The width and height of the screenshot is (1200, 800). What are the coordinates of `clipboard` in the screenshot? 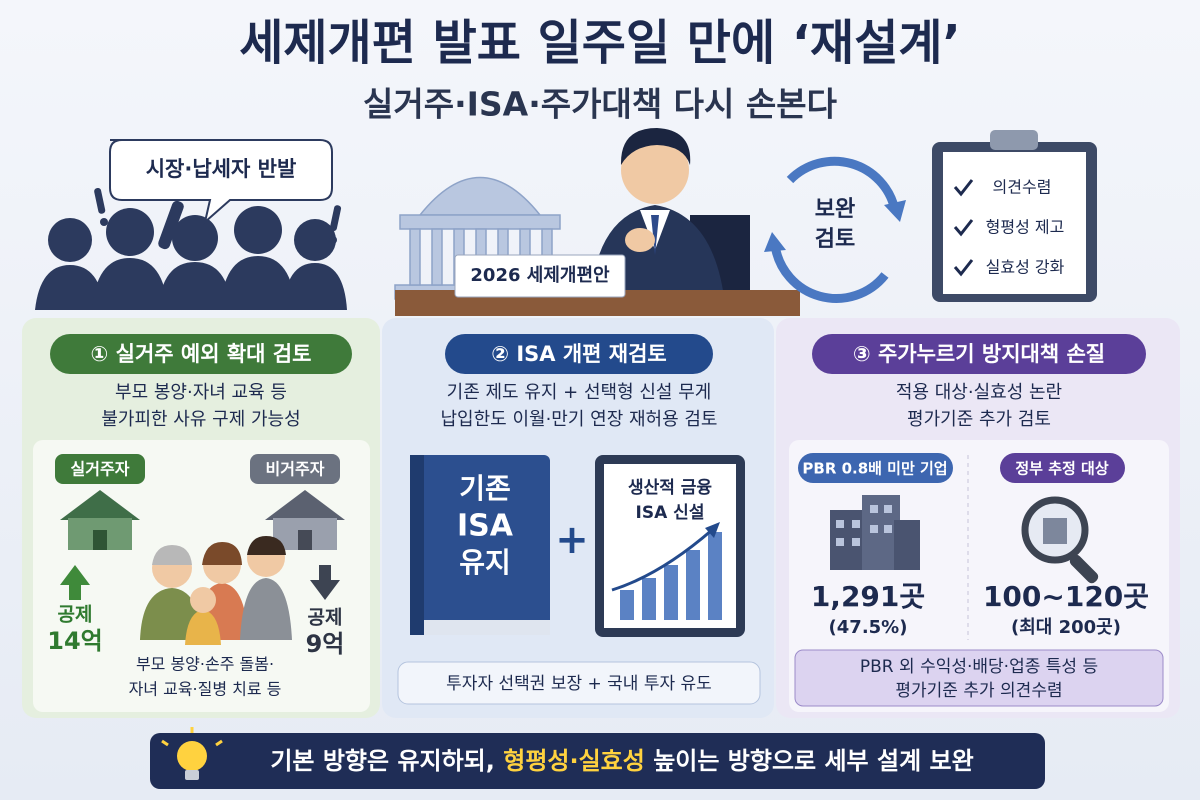 It's located at (1014, 216).